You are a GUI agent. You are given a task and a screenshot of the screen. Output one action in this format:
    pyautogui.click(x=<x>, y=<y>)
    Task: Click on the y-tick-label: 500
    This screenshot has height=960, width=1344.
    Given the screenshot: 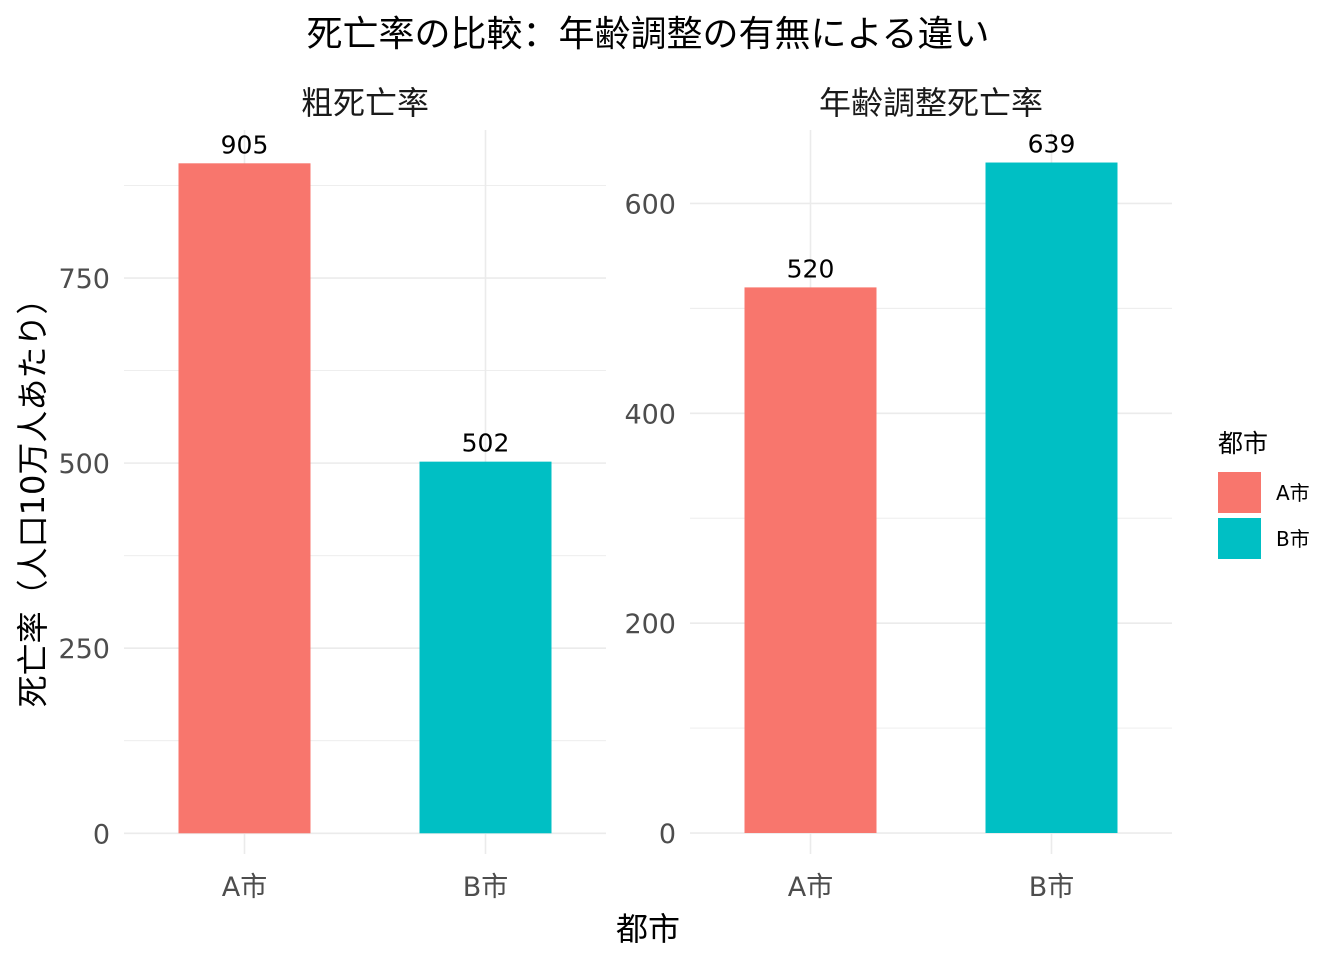 What is the action you would take?
    pyautogui.click(x=84, y=464)
    